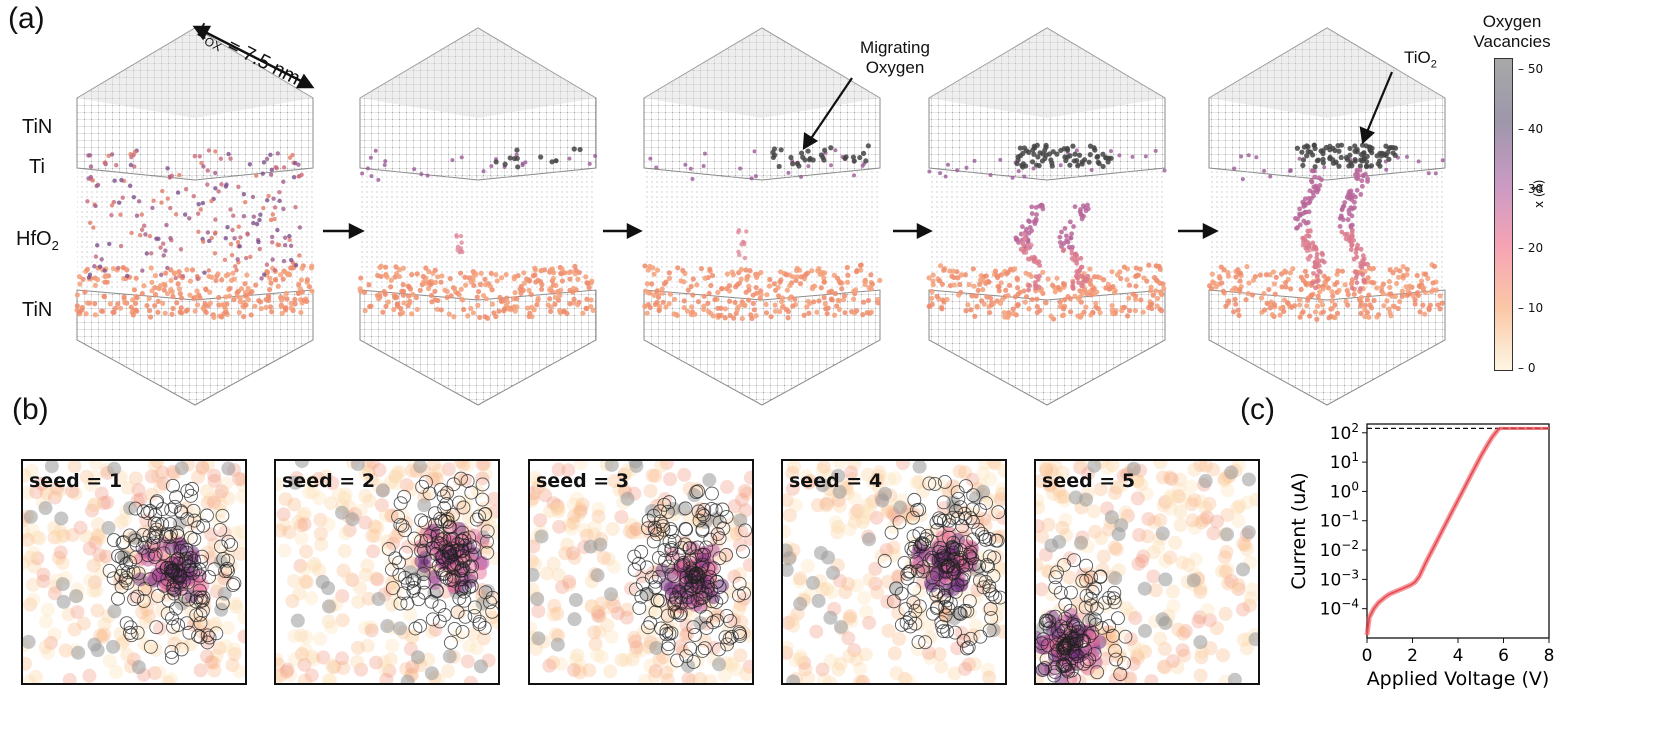  Describe the element at coordinates (1420, 59) in the screenshot. I see `tio2-label: TiO2` at that location.